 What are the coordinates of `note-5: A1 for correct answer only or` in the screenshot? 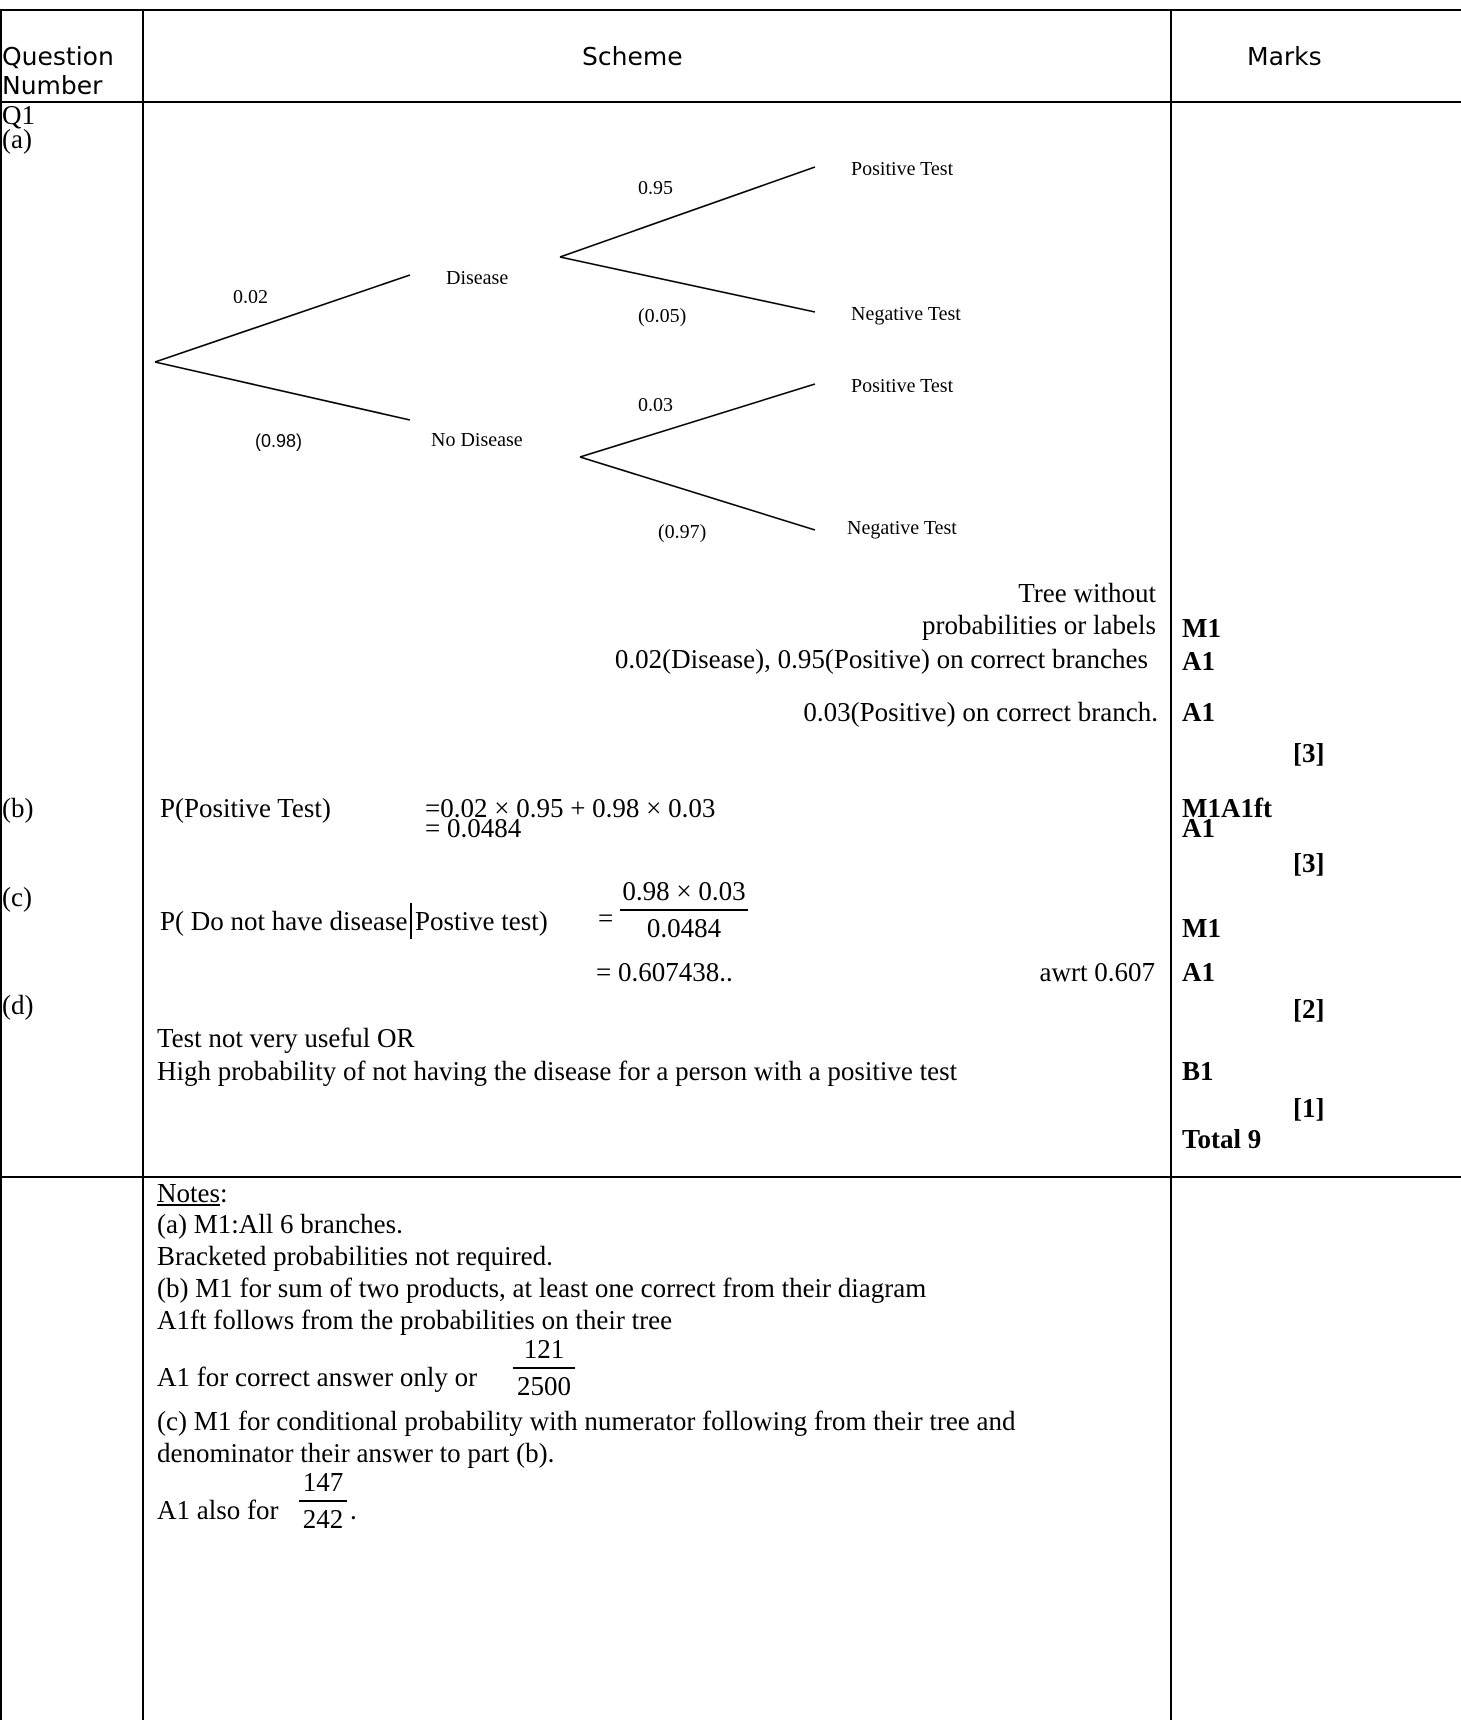 It's located at (317, 1377).